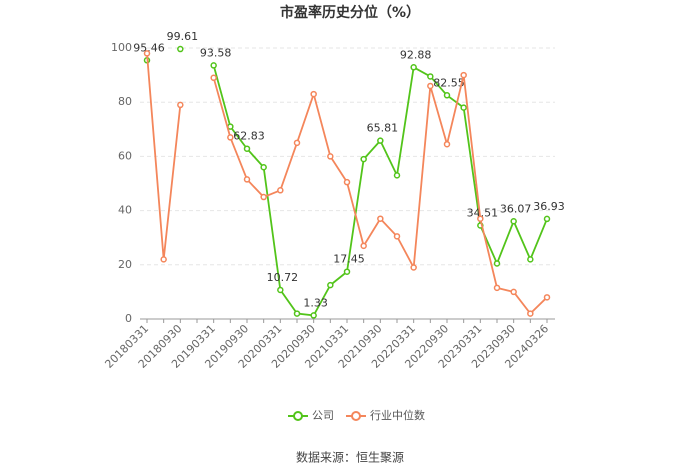 This screenshot has width=700, height=473. I want to click on y-tick-label: 80, so click(125, 101).